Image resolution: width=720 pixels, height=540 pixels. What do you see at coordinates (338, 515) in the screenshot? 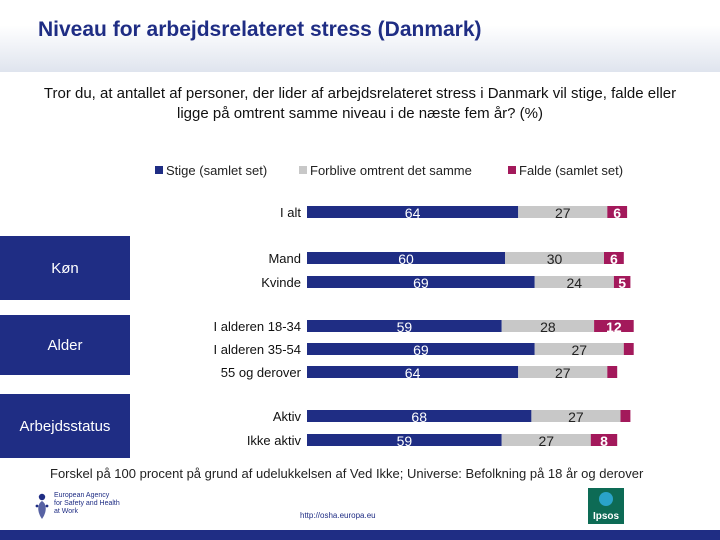
I see `footer-url: http://osha.europa.eu` at bounding box center [338, 515].